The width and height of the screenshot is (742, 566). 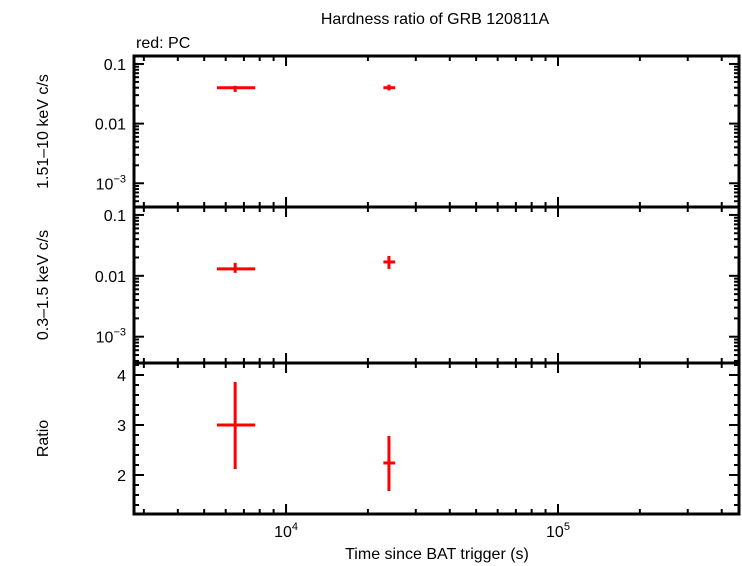 What do you see at coordinates (435, 19) in the screenshot?
I see `chart-title: Hardness ratio of GRB 120811A` at bounding box center [435, 19].